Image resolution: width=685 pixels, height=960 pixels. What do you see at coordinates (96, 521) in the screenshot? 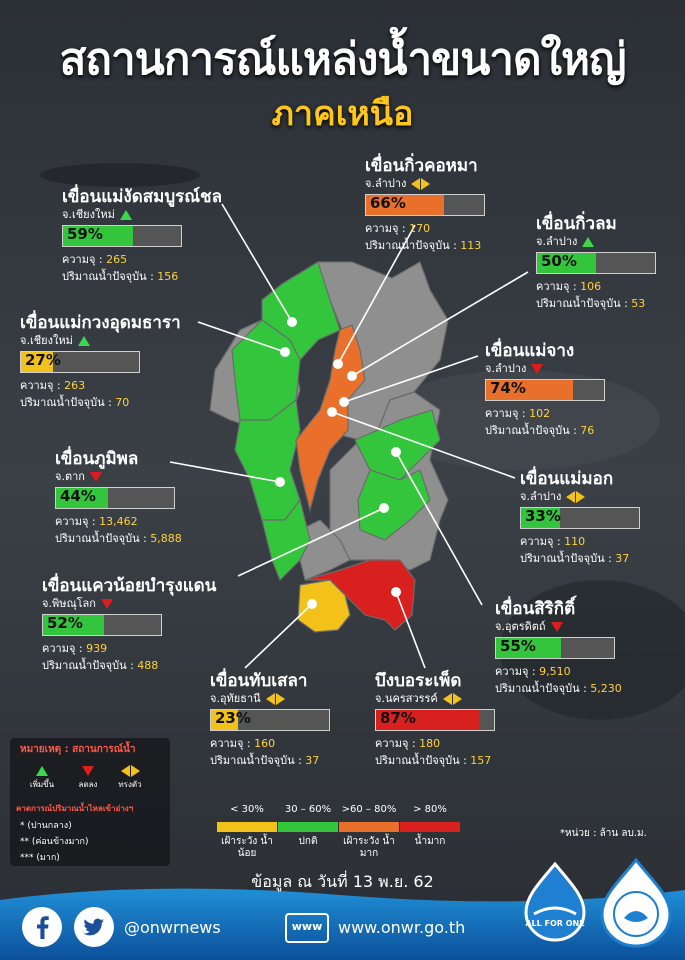
I see `capacity-row: ความจุ : 13,462` at bounding box center [96, 521].